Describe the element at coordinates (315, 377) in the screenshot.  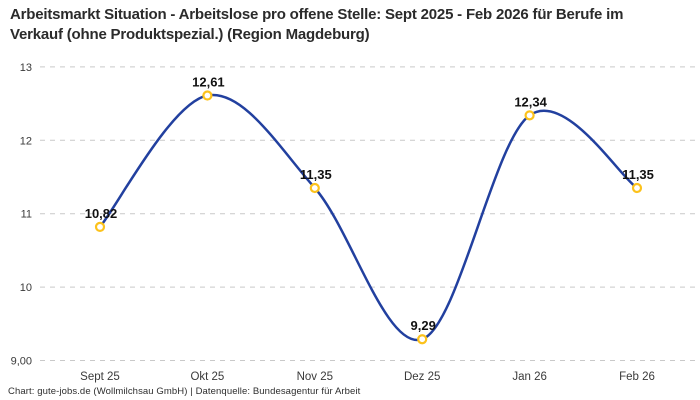
I see `x-axis-tick-label: Nov 25` at that location.